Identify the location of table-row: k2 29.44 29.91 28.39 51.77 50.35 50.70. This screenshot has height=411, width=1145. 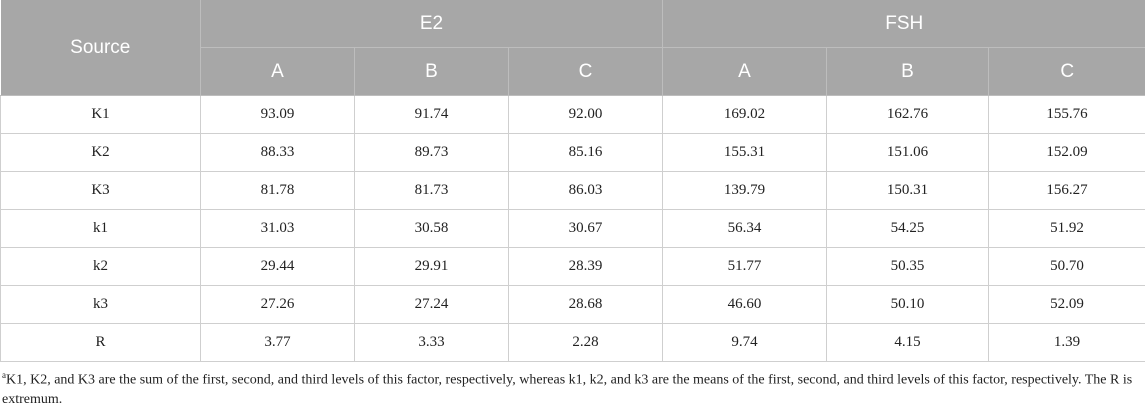
(572, 266).